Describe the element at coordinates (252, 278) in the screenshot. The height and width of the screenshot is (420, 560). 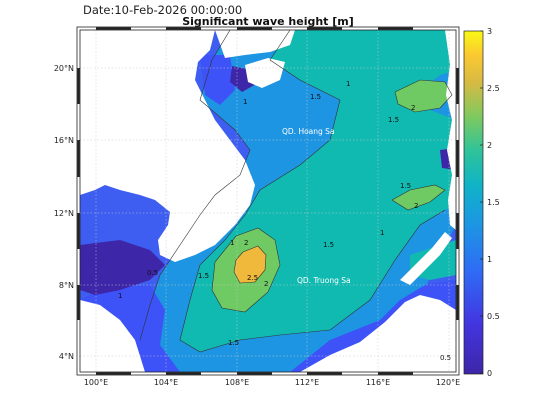
I see `contour-label: 2.5` at that location.